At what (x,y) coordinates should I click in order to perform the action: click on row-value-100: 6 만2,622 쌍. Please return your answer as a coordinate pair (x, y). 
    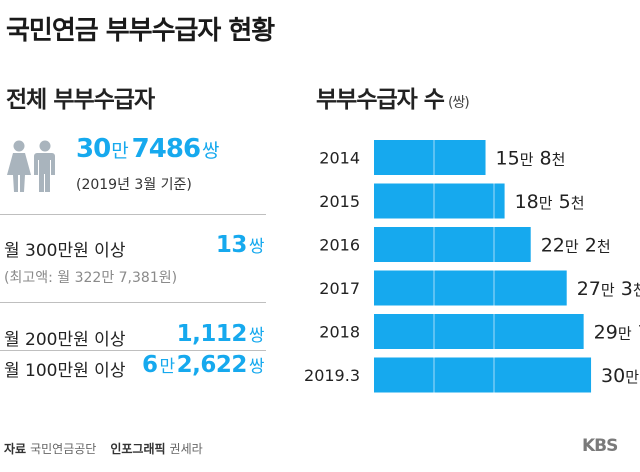
    Looking at the image, I should click on (203, 365).